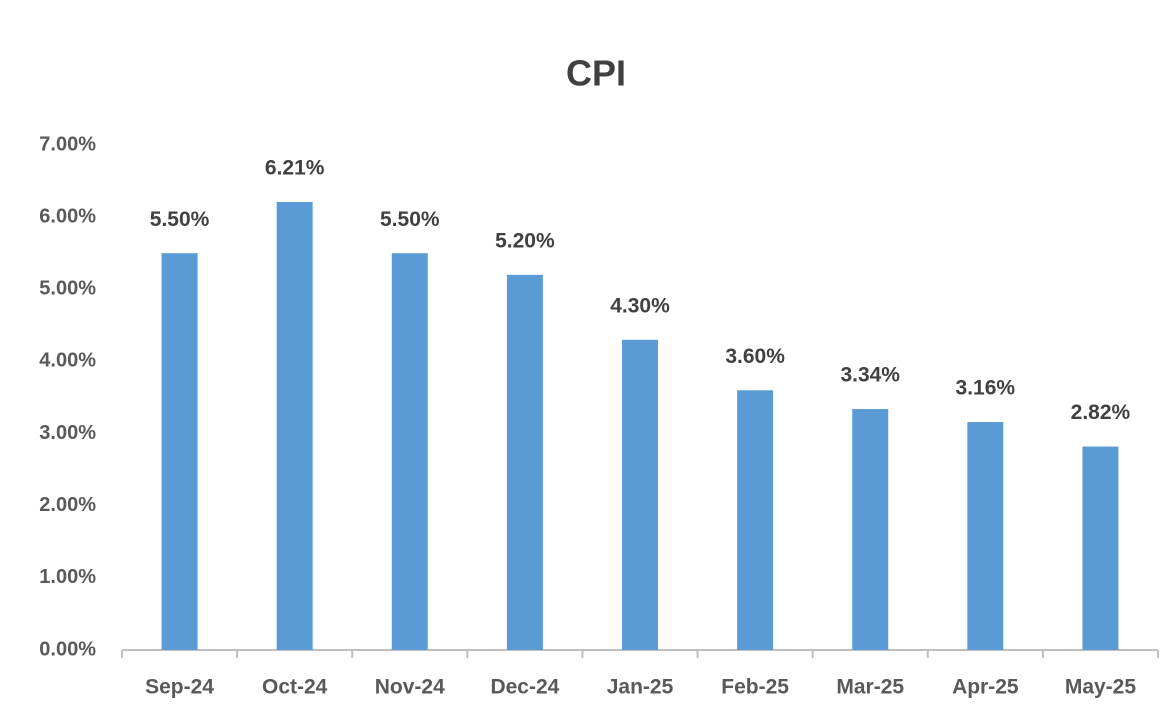 The height and width of the screenshot is (727, 1170). Describe the element at coordinates (525, 240) in the screenshot. I see `value-label: 5.20%` at that location.